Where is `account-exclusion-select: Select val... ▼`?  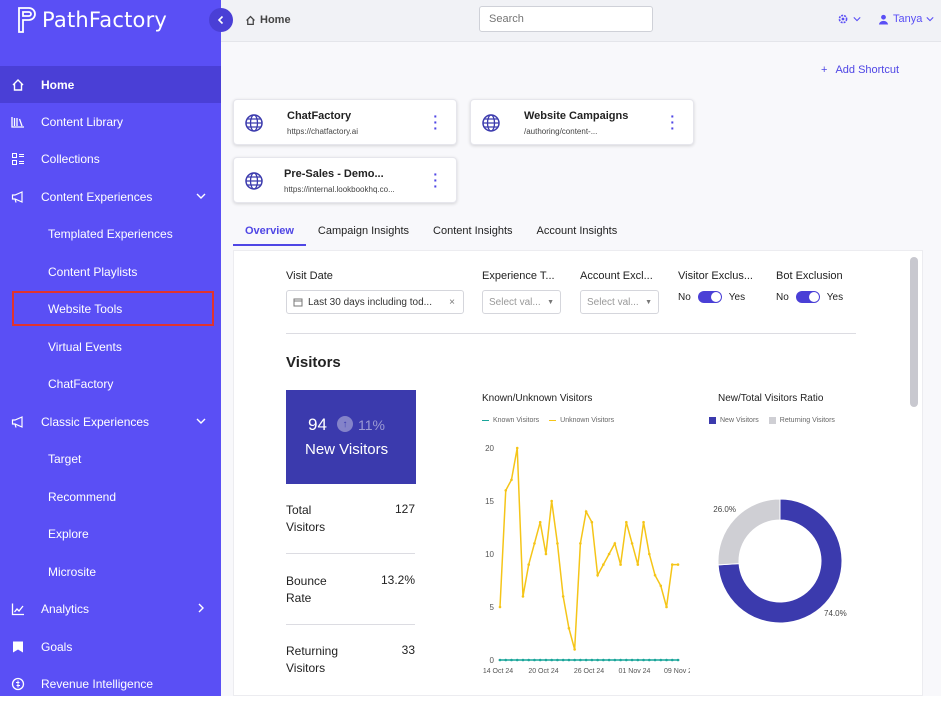
account-exclusion-select: Select val... ▼ is located at coordinates (619, 302).